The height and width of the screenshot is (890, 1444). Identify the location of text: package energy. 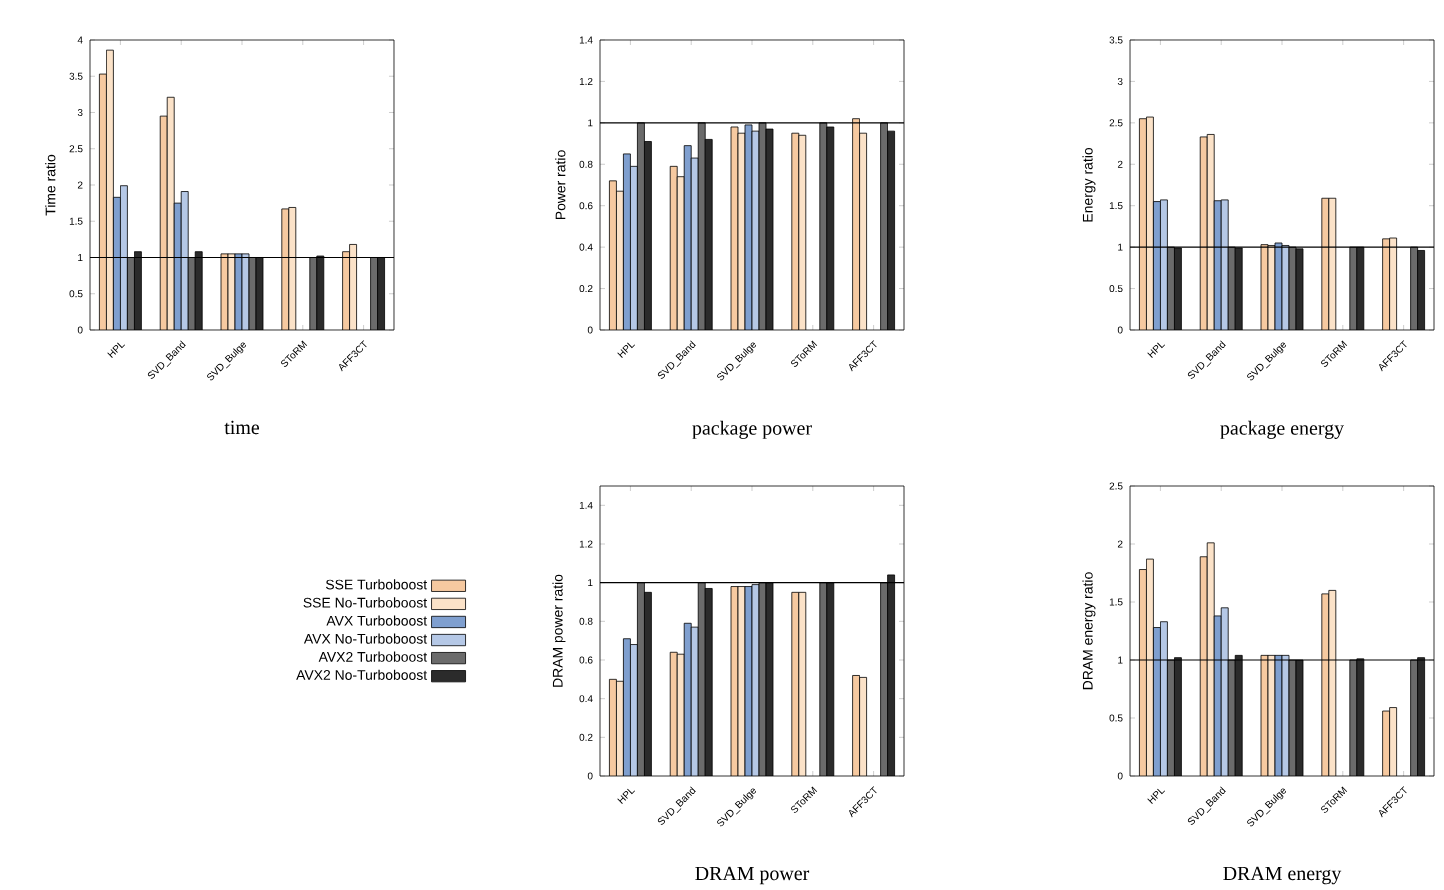
(1282, 429).